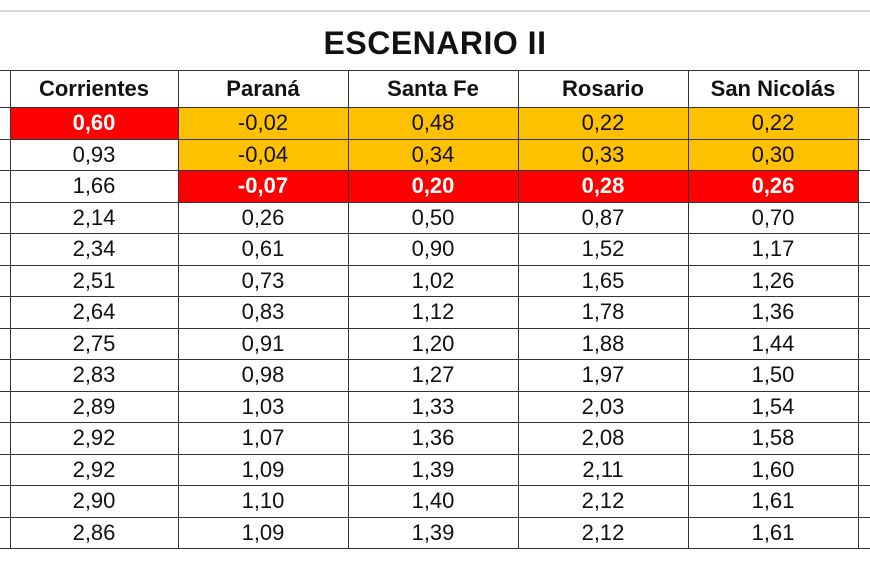 The image size is (870, 580). Describe the element at coordinates (603, 89) in the screenshot. I see `column-header-rosario: Rosario` at that location.